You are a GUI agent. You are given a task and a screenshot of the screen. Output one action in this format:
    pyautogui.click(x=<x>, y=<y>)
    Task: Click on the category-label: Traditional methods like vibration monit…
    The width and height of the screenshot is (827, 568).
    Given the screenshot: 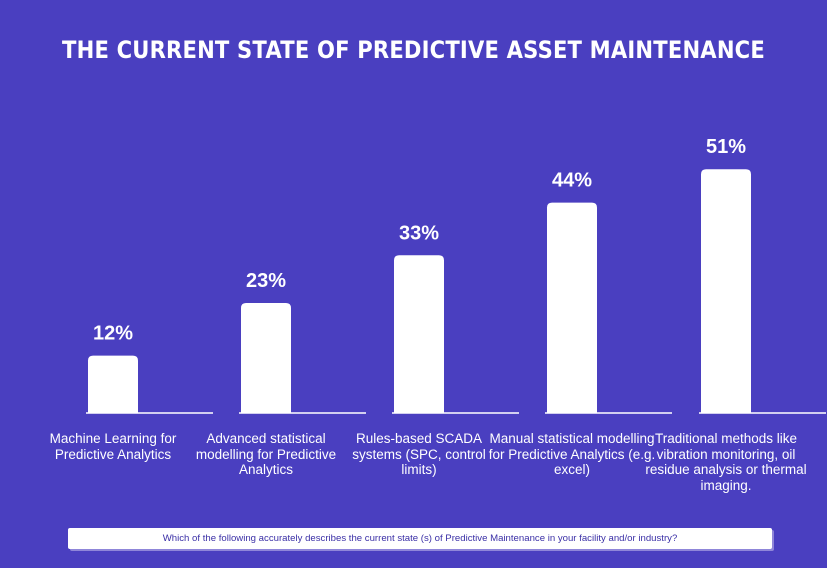 What is the action you would take?
    pyautogui.click(x=726, y=462)
    